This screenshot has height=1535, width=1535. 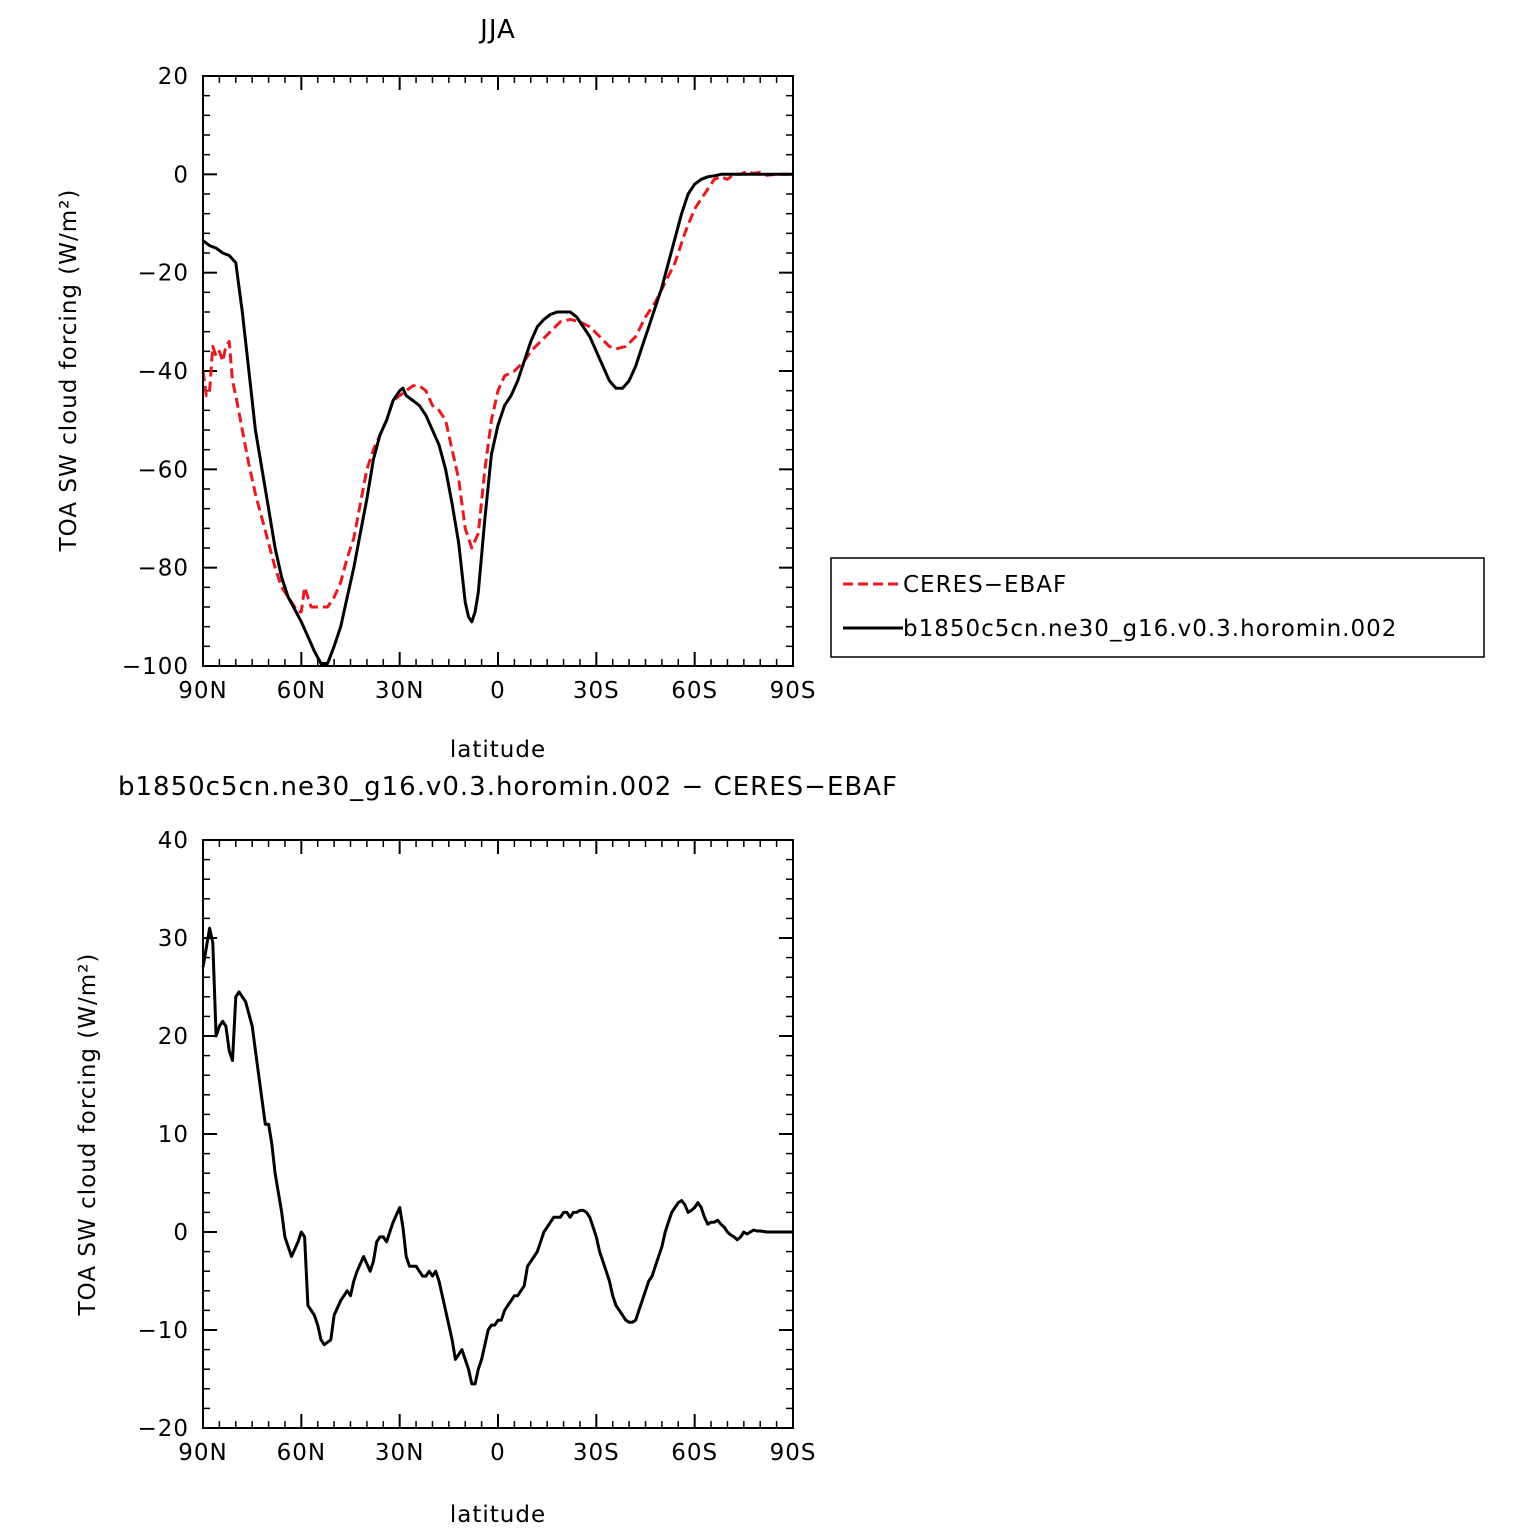 I want to click on top-x-tick-label: 60N, so click(x=301, y=691).